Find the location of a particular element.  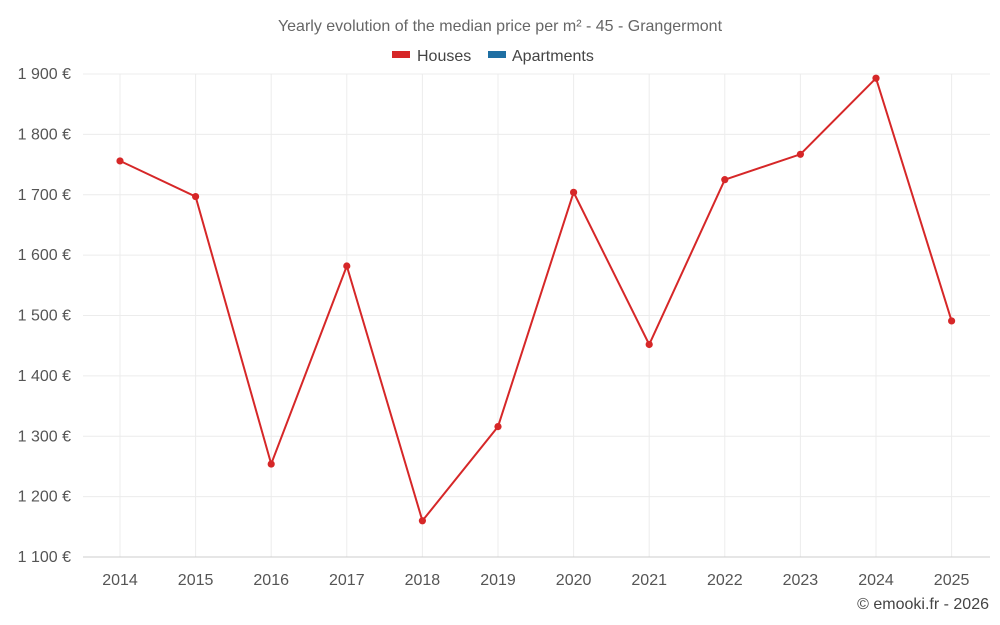

x-tick-label: 2025 is located at coordinates (952, 580).